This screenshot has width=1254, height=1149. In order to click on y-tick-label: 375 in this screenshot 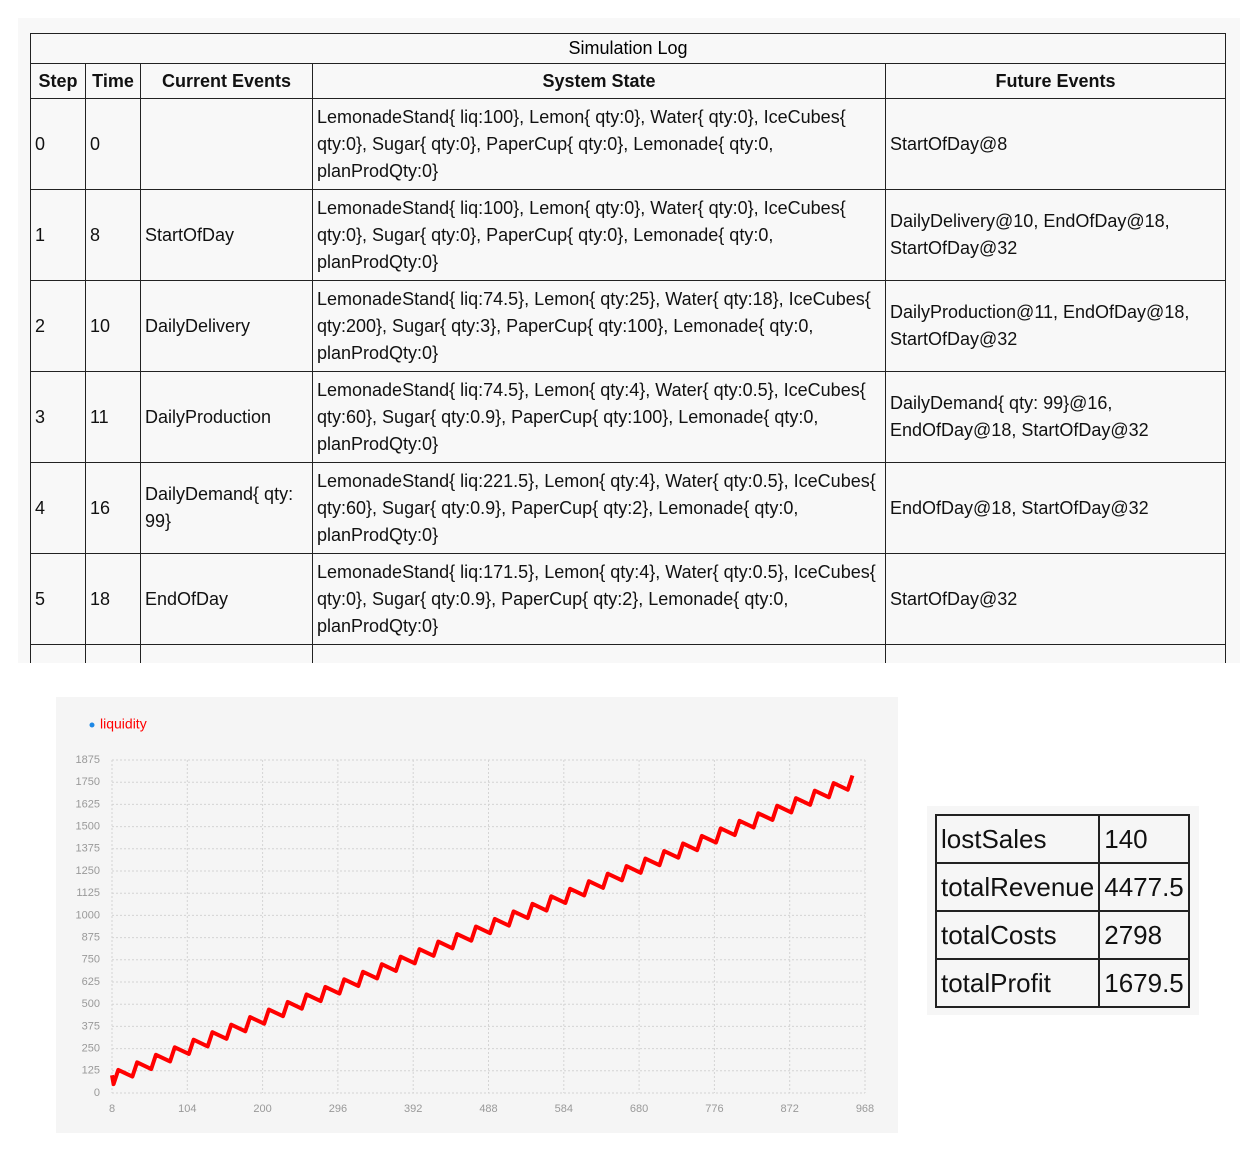, I will do `click(91, 1026)`.